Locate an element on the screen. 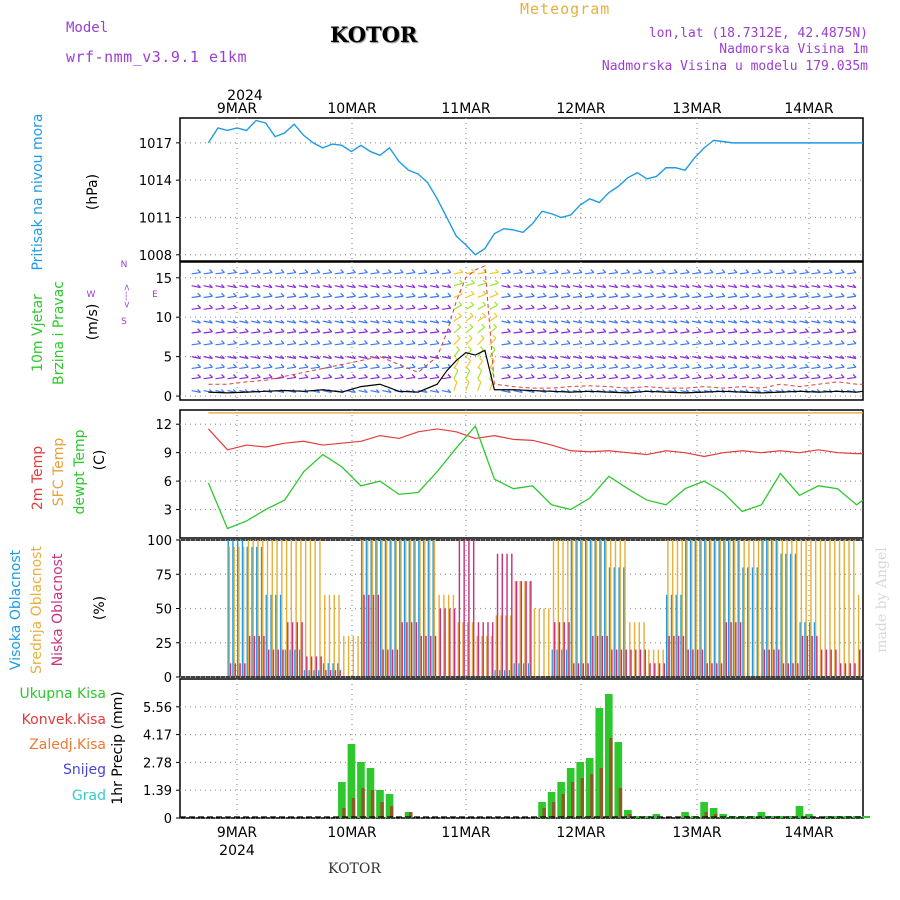  y-tick-label: 6 is located at coordinates (168, 482).